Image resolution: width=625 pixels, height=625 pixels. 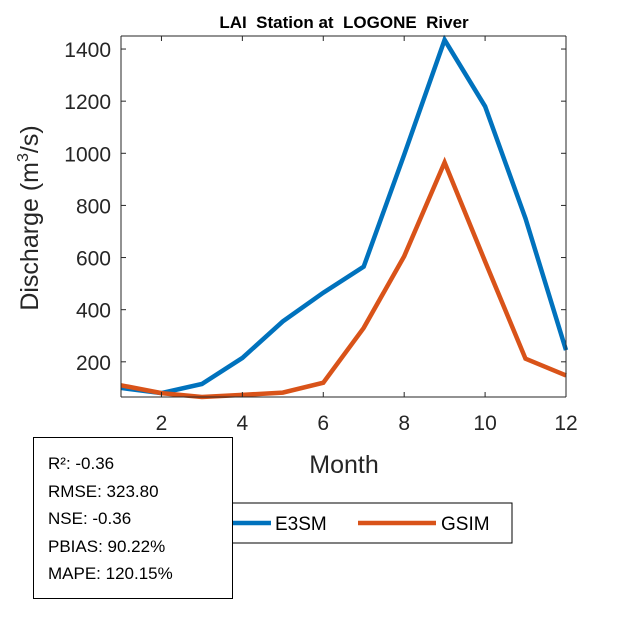 What do you see at coordinates (162, 423) in the screenshot?
I see `x-tick-label: 2` at bounding box center [162, 423].